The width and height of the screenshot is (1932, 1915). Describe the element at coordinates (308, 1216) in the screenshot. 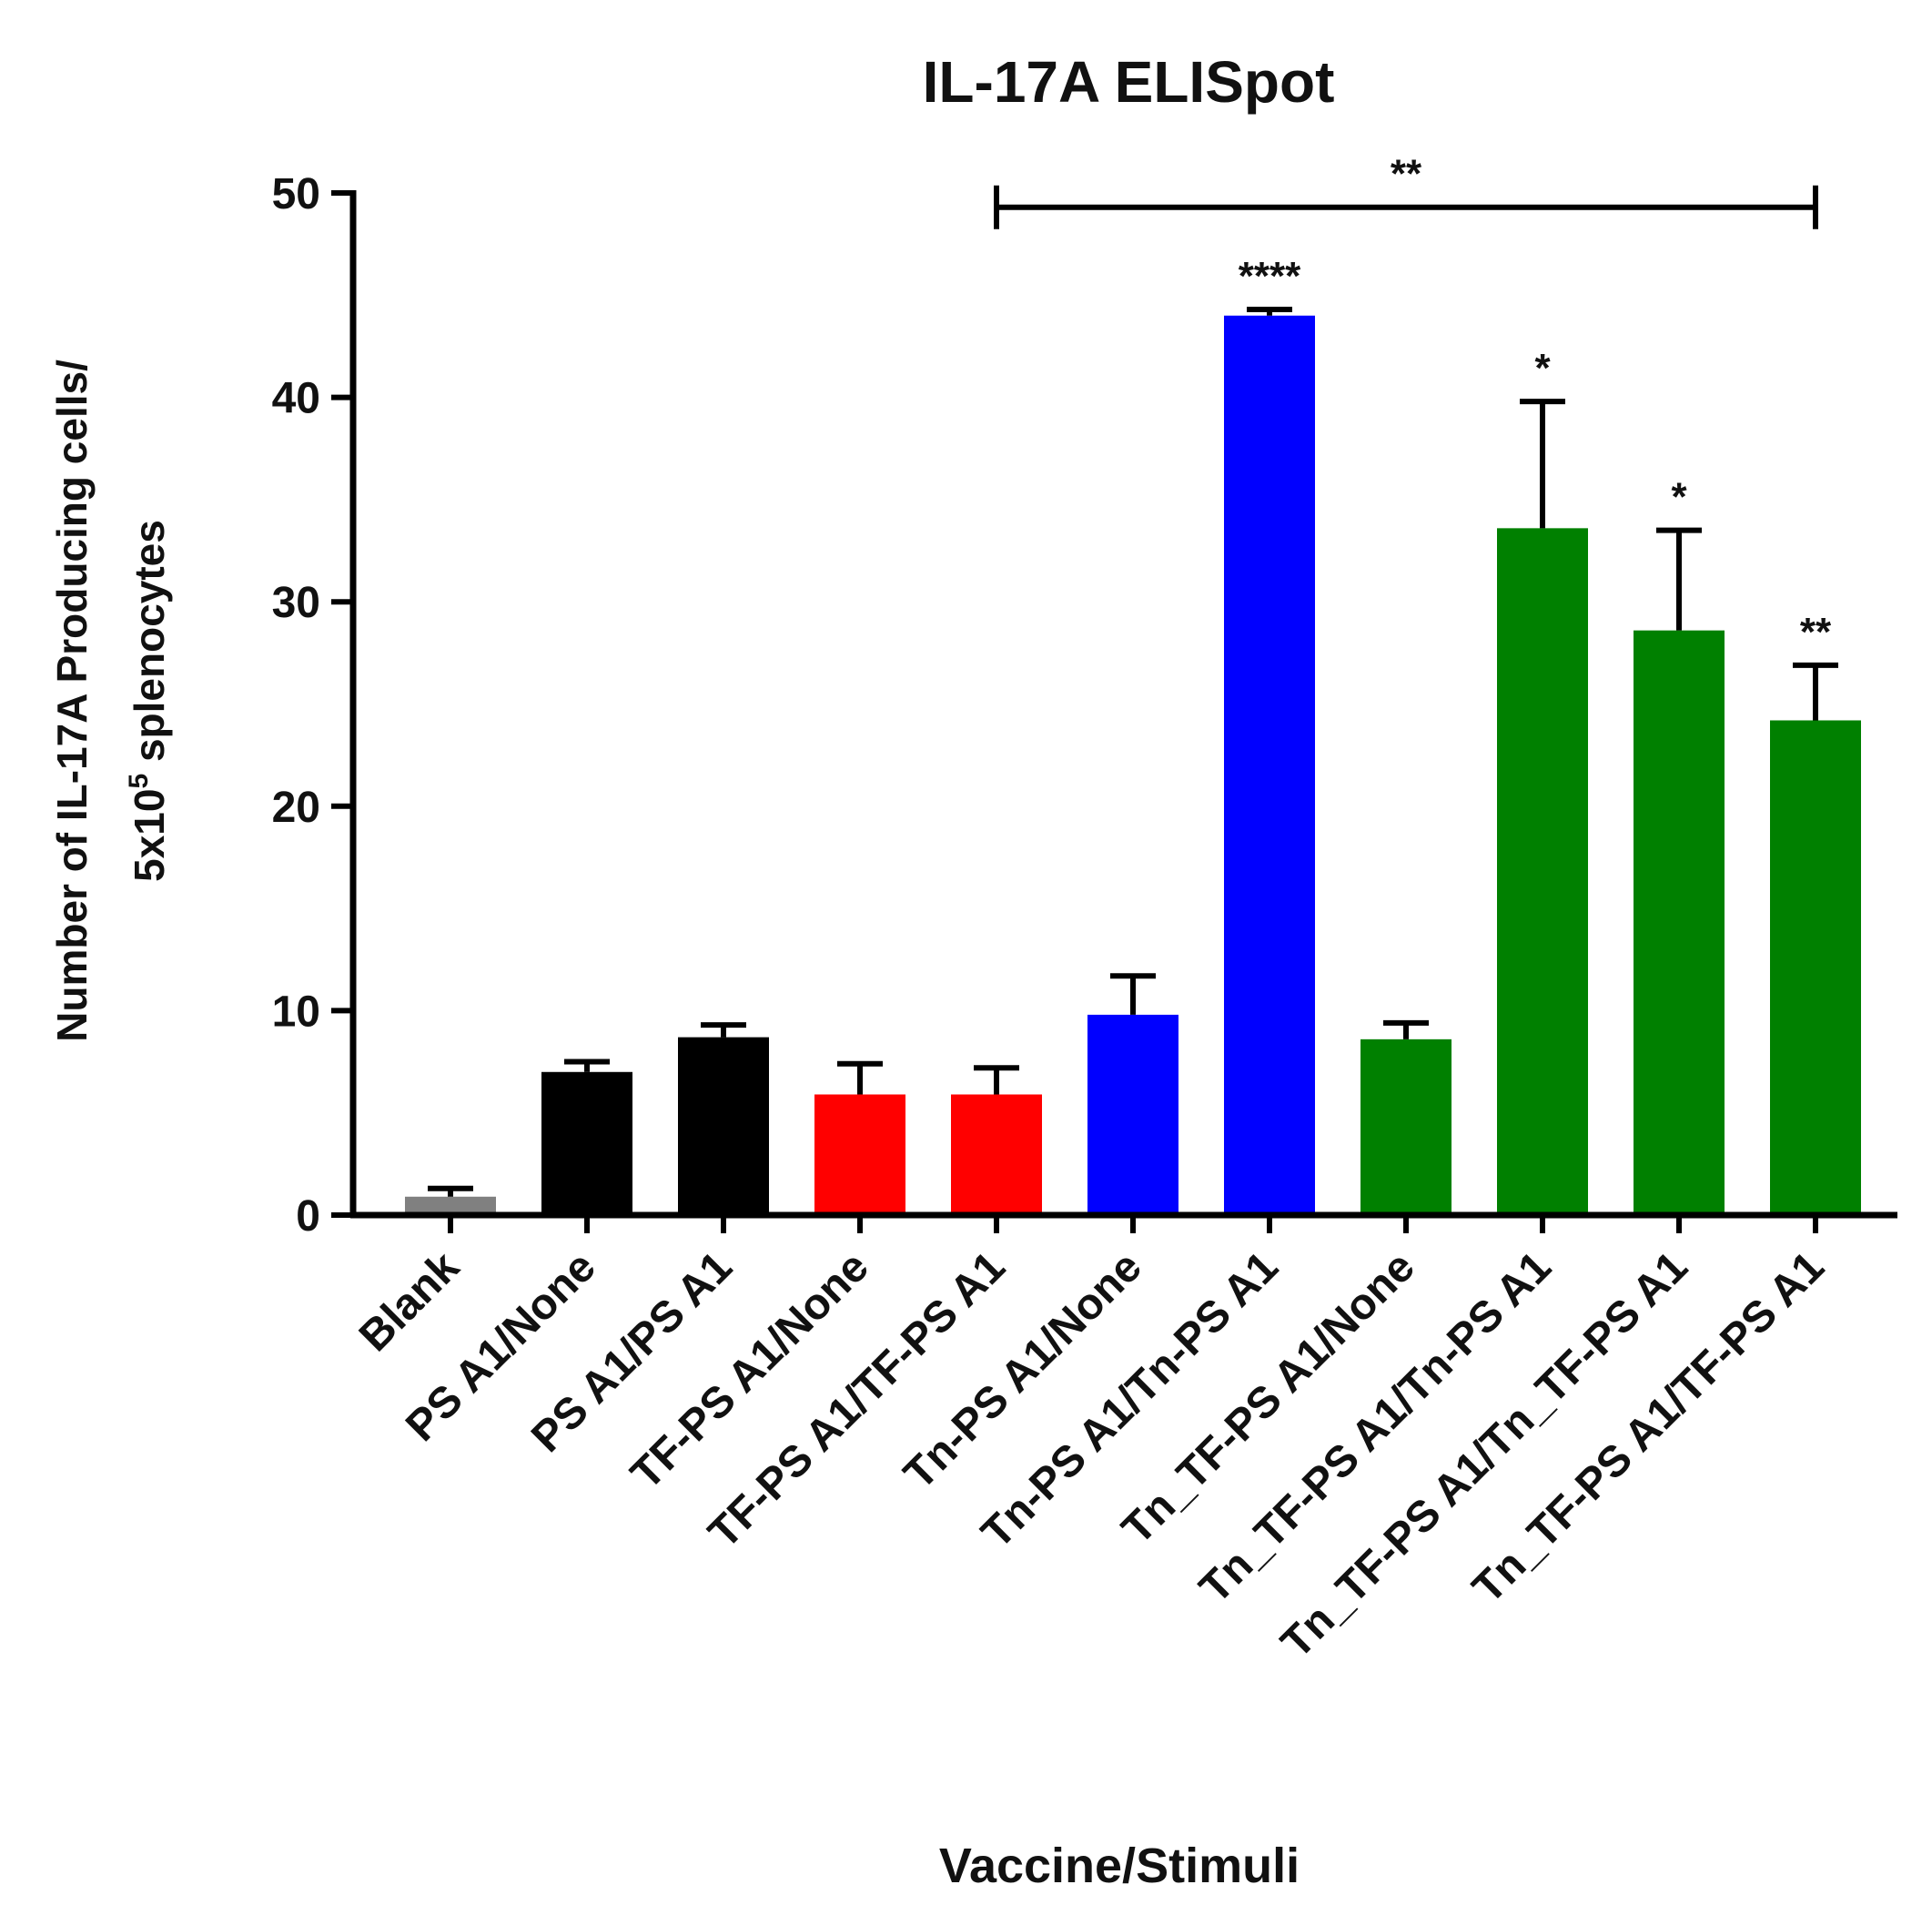

I see `y-tick-label-0: 0` at that location.